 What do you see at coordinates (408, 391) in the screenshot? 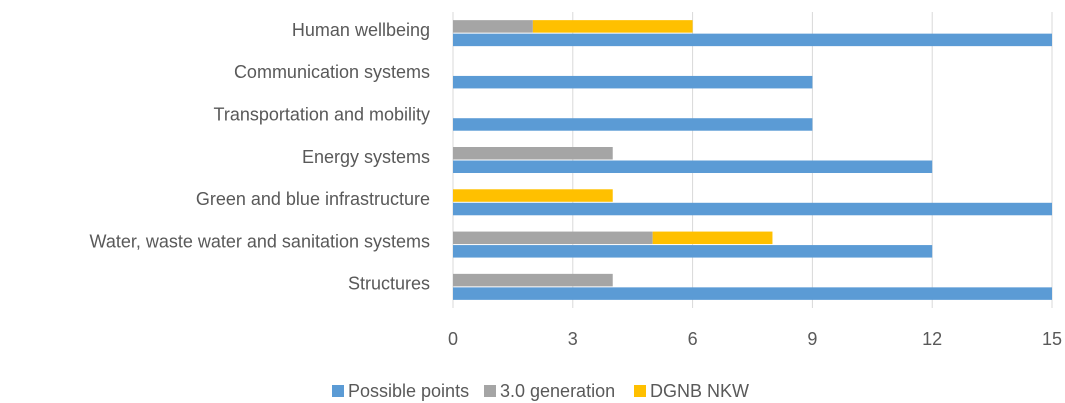
I see `legend-label: Possible points` at bounding box center [408, 391].